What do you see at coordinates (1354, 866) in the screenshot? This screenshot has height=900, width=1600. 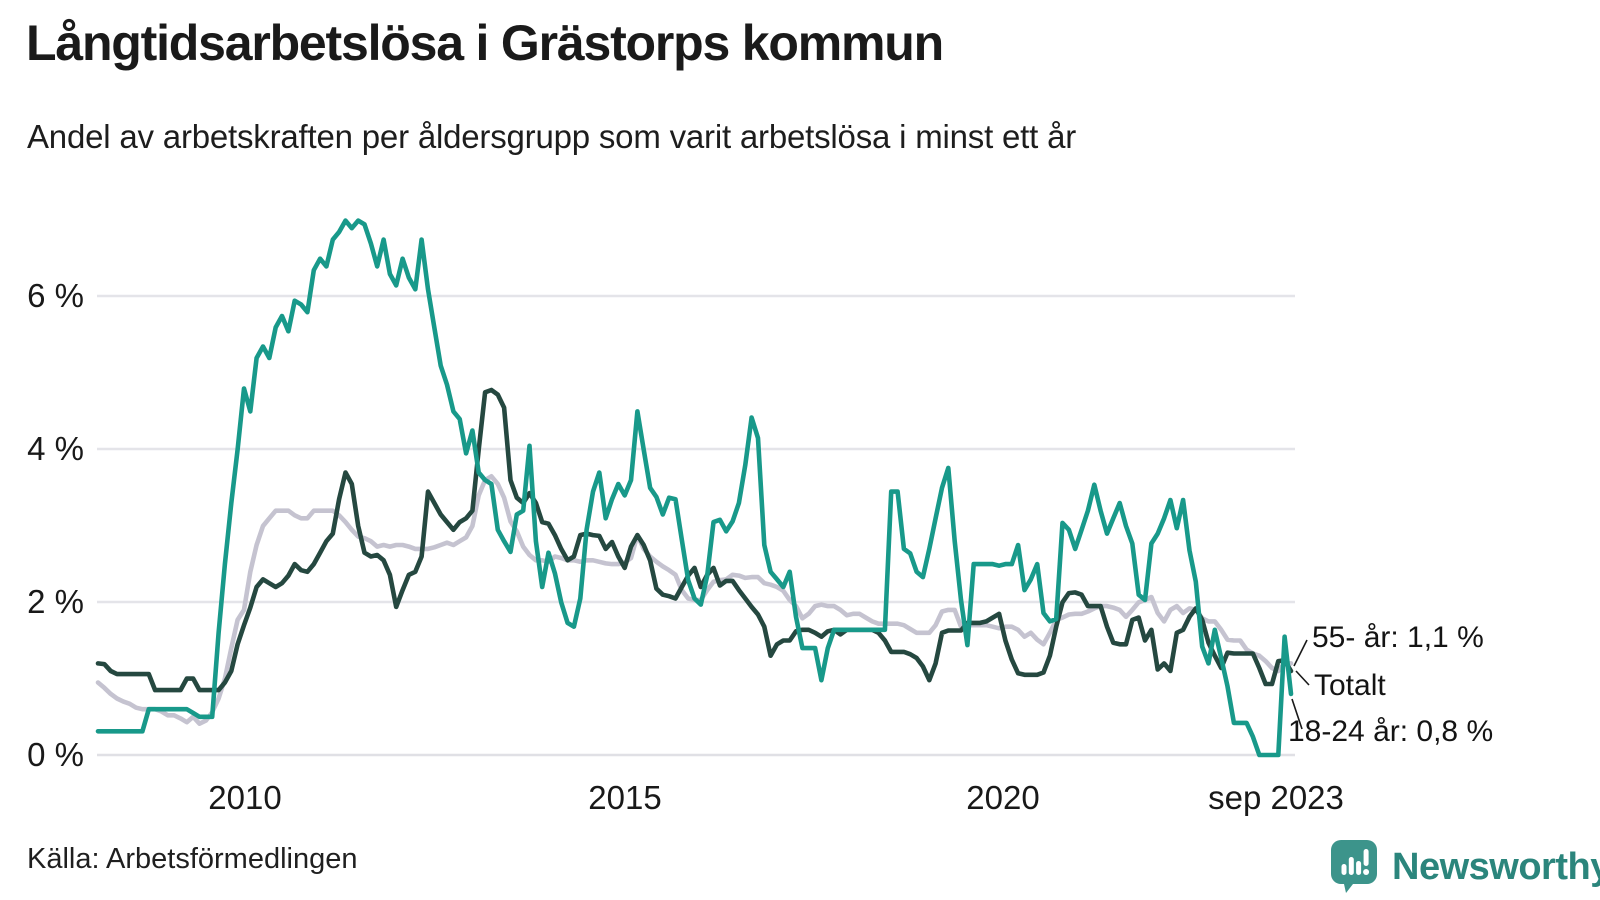 I see `newsworthy-logo-icon` at bounding box center [1354, 866].